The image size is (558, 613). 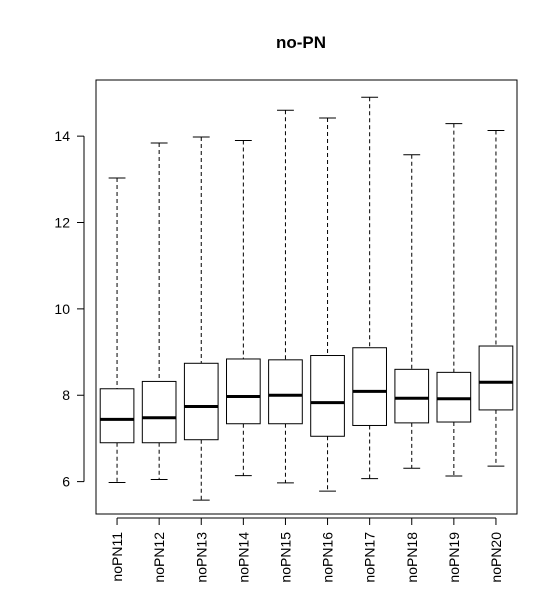 I want to click on iqr-box-noPN14, so click(x=243, y=391).